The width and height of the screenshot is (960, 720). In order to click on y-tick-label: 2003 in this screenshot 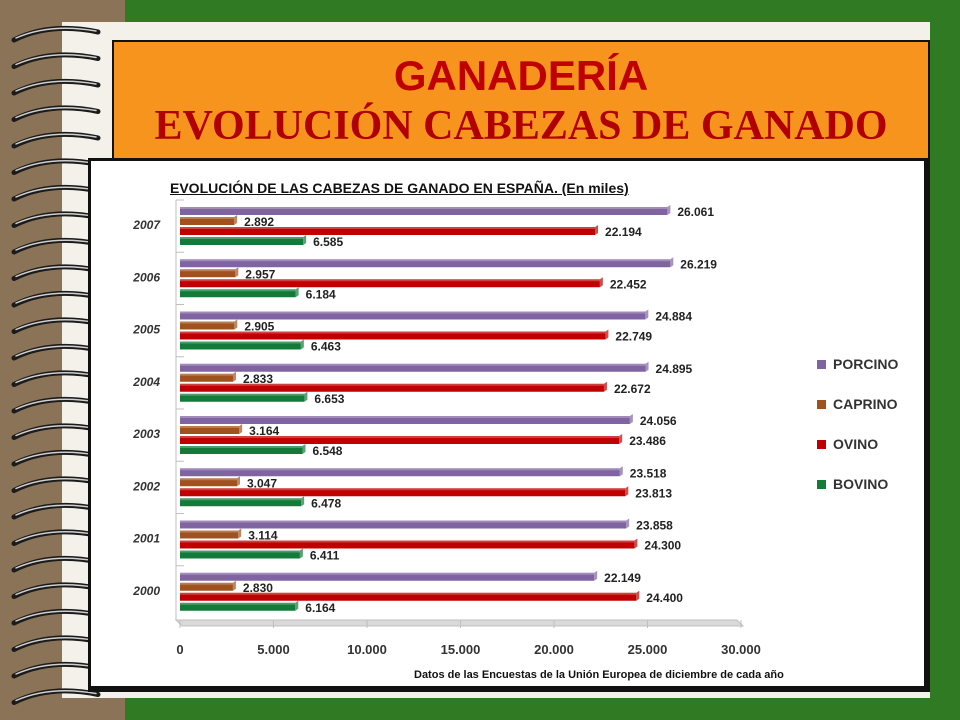, I will do `click(146, 434)`.